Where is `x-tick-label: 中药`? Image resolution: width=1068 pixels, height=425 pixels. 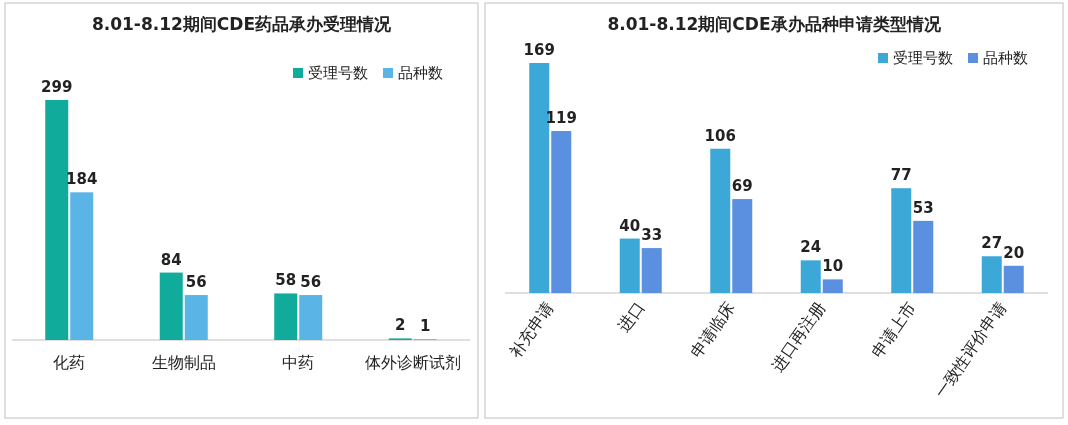 x-tick-label: 中药 is located at coordinates (298, 362).